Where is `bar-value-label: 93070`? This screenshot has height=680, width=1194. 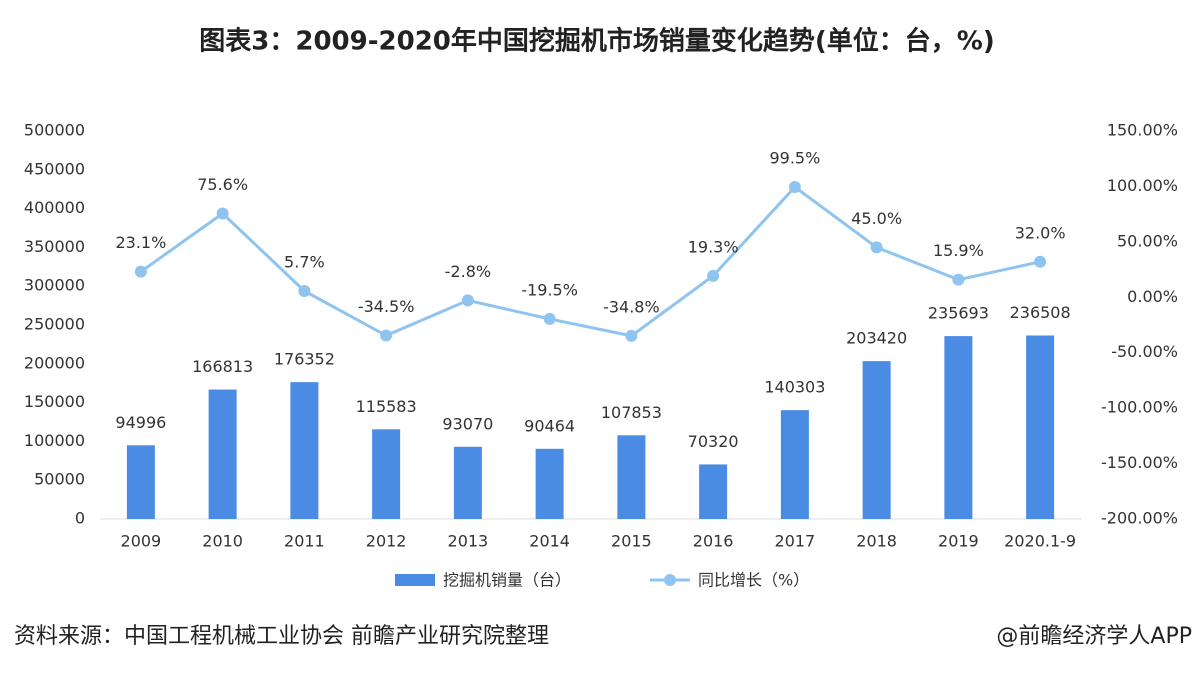 bar-value-label: 93070 is located at coordinates (467, 423).